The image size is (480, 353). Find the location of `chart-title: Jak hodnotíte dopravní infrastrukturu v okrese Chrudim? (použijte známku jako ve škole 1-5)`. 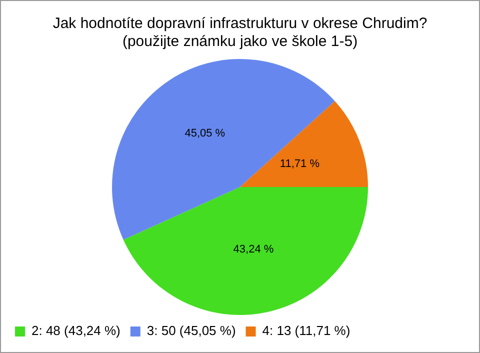

chart-title: Jak hodnotíte dopravní infrastrukturu v okrese Chrudim? (použijte známku jako ve škole 1-5) is located at coordinates (240, 32).